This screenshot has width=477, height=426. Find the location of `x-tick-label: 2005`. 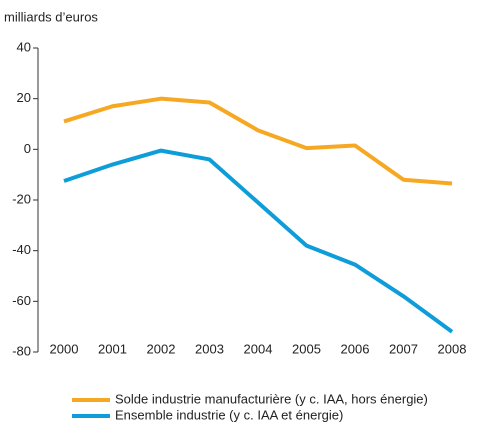

x-tick-label: 2005 is located at coordinates (306, 348).